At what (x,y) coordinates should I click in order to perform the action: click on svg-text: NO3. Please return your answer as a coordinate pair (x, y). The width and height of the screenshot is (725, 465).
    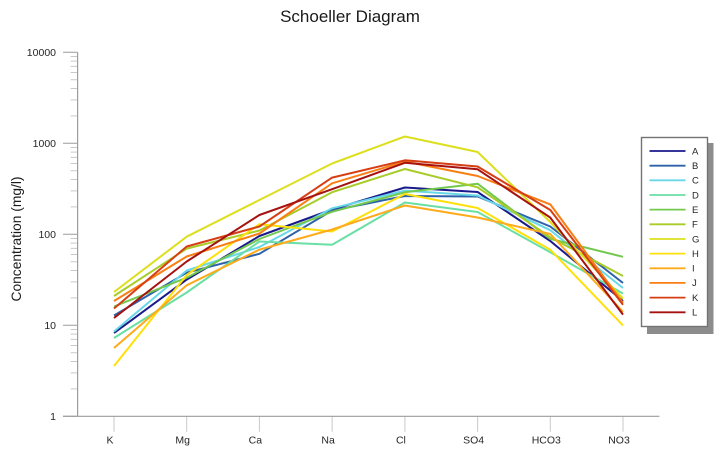
    Looking at the image, I should click on (619, 441).